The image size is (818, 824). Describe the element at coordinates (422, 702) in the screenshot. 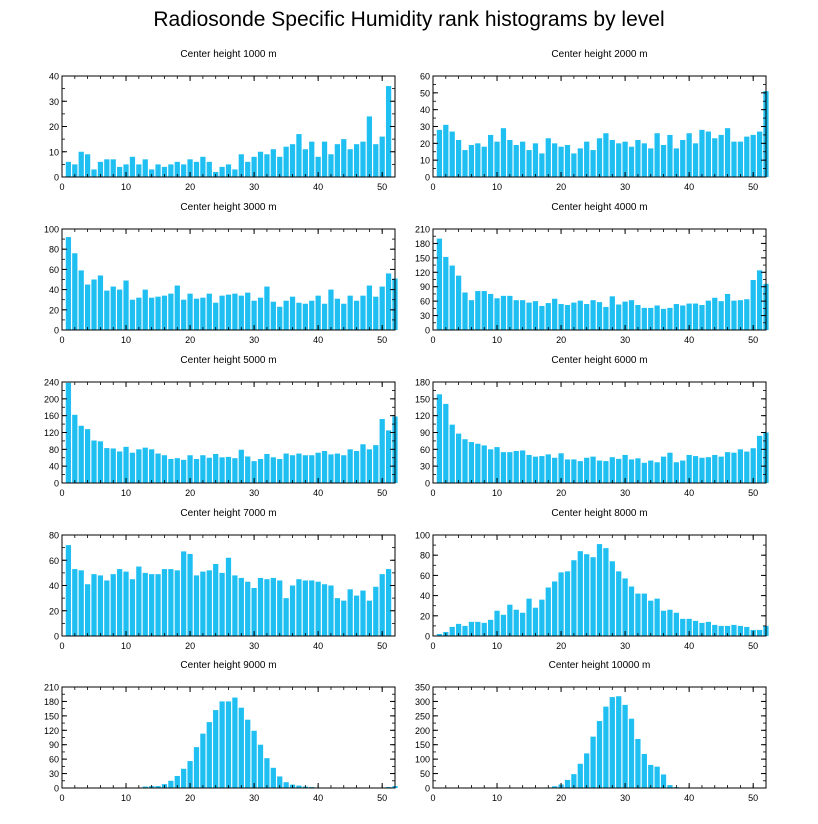

I see `y-tick-label: 300` at that location.